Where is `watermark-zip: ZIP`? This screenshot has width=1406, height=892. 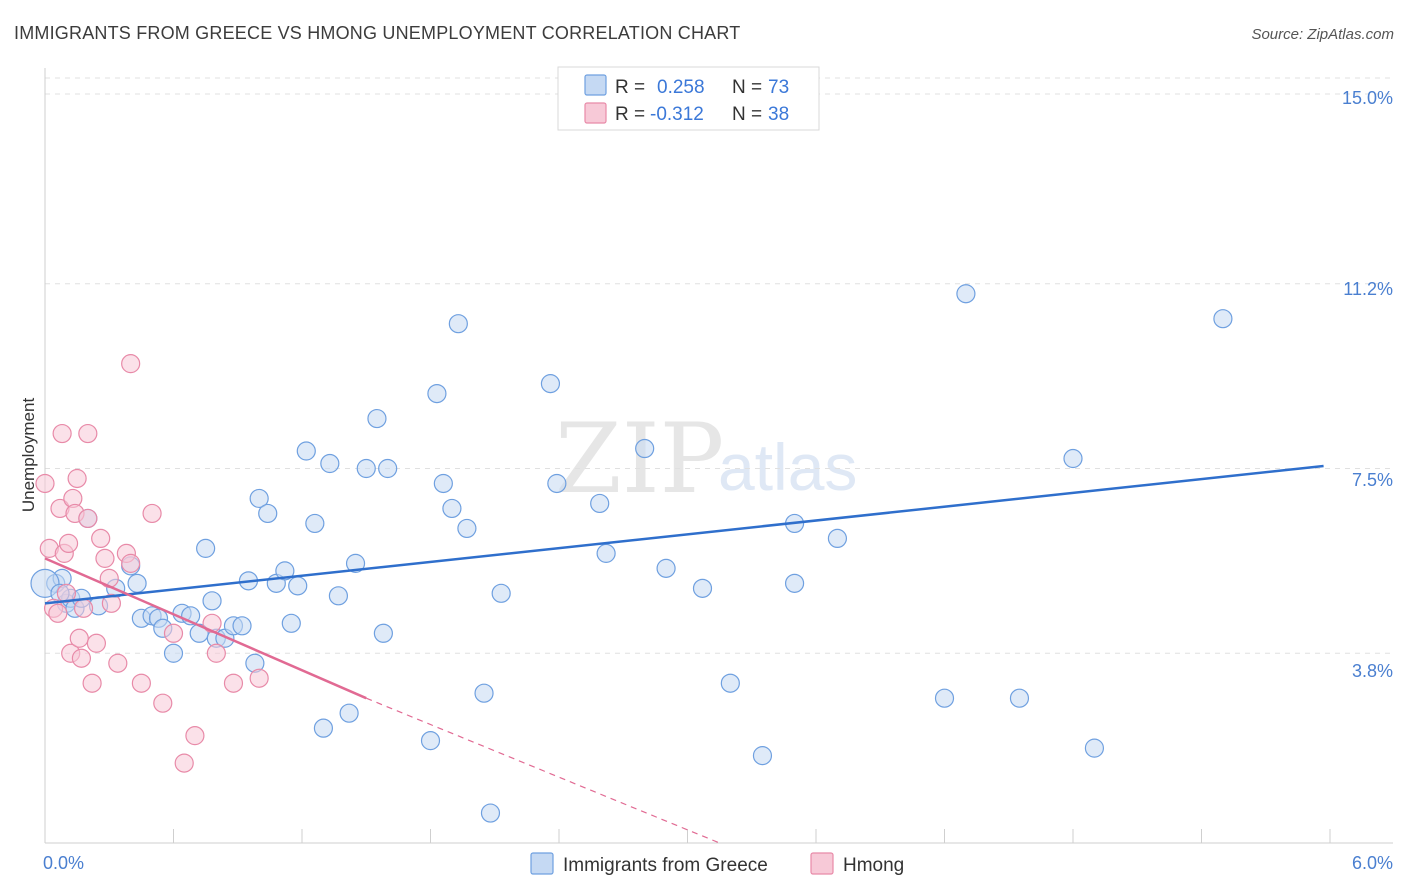
watermark-zip: ZIP is located at coordinates (639, 459).